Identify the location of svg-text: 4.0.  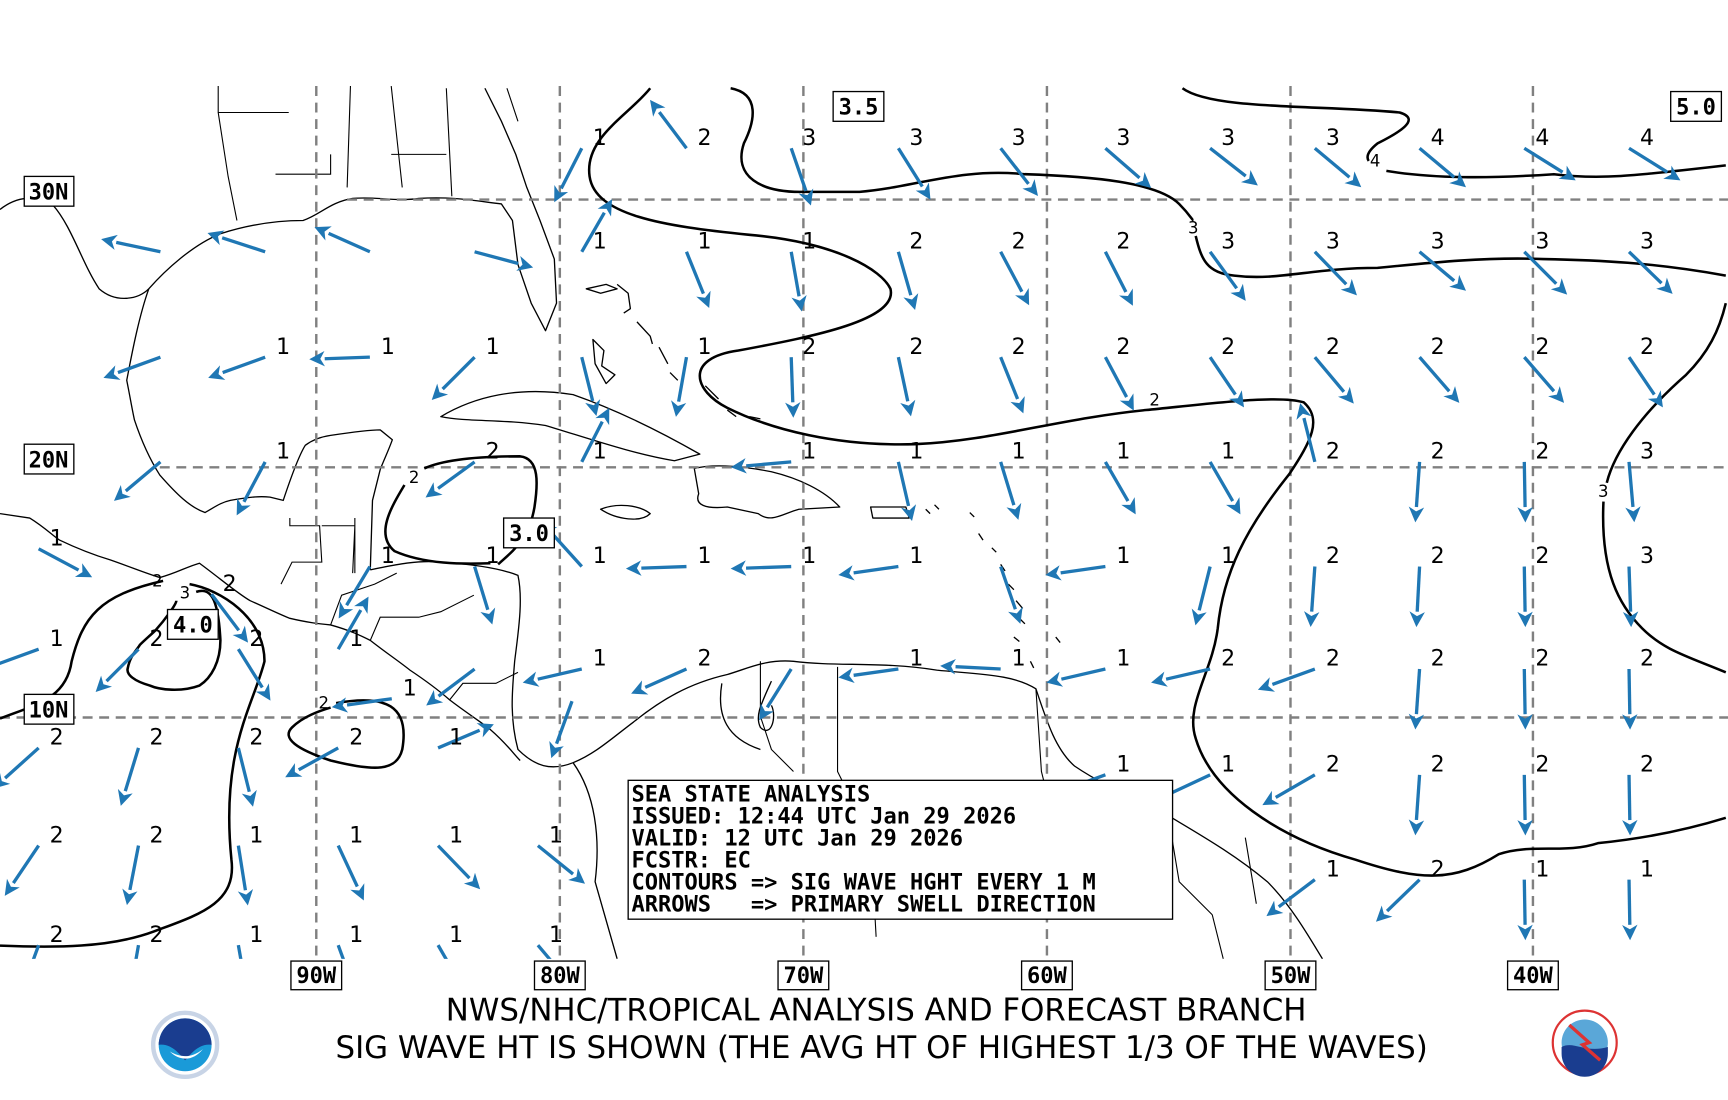
(193, 626).